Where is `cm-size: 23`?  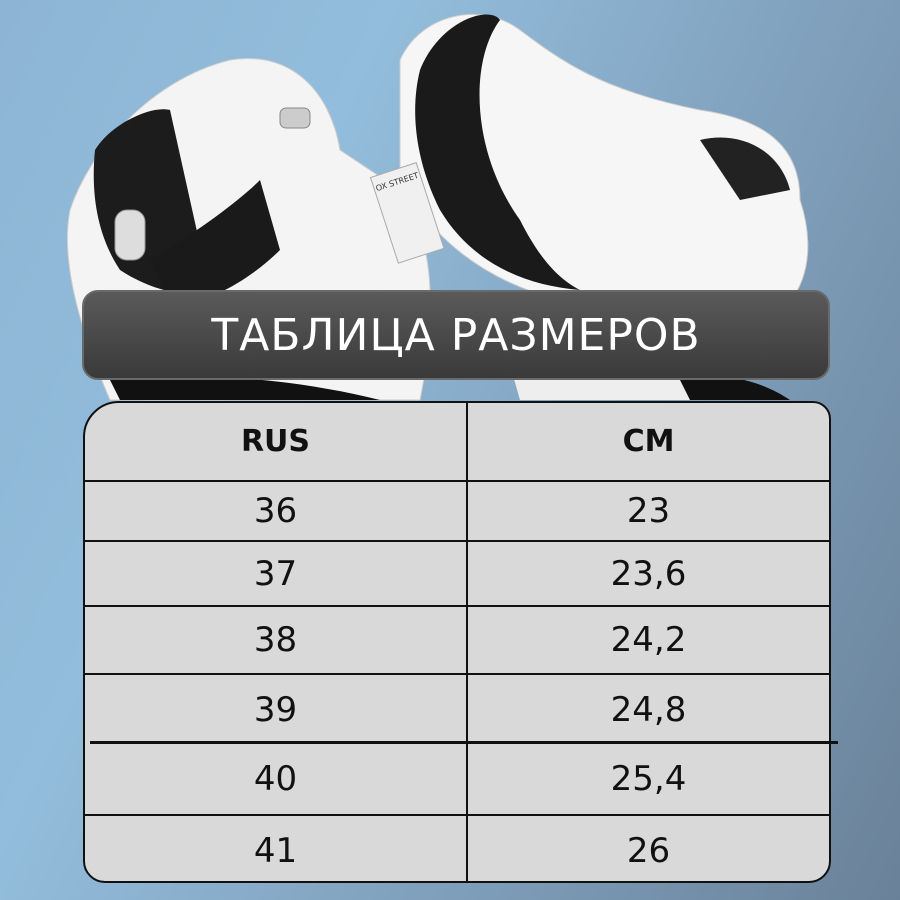 cm-size: 23 is located at coordinates (648, 511).